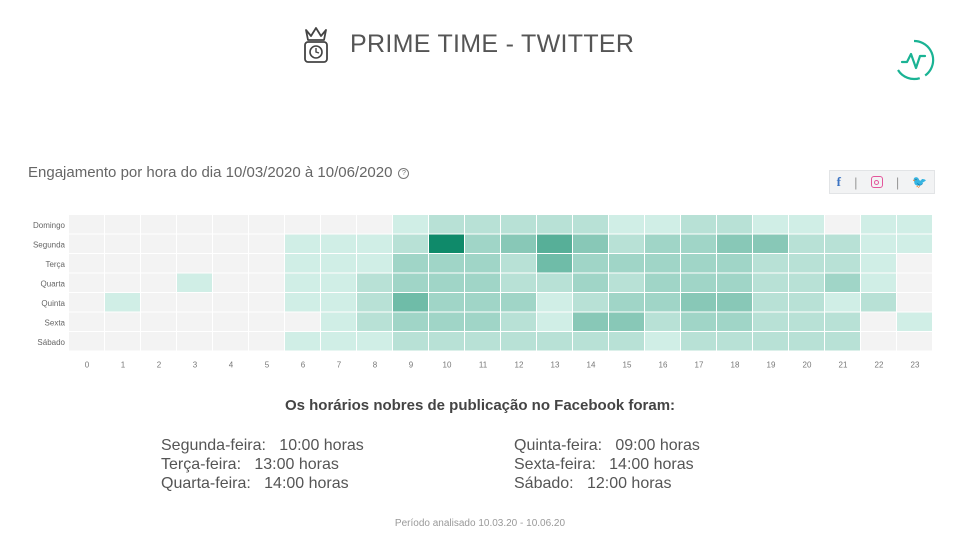  Describe the element at coordinates (914, 60) in the screenshot. I see `activity-logo-icon` at that location.